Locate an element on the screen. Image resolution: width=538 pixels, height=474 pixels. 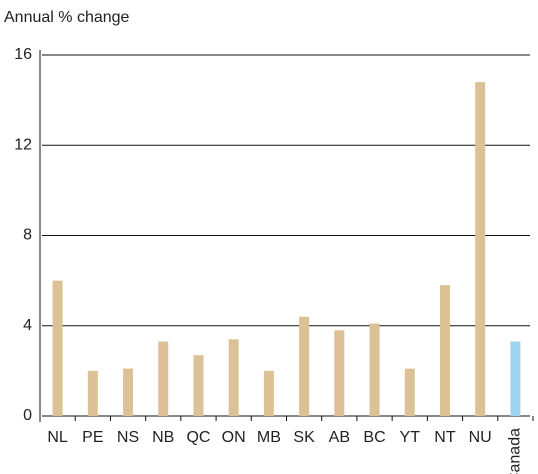
x-tick-label: NS is located at coordinates (128, 437).